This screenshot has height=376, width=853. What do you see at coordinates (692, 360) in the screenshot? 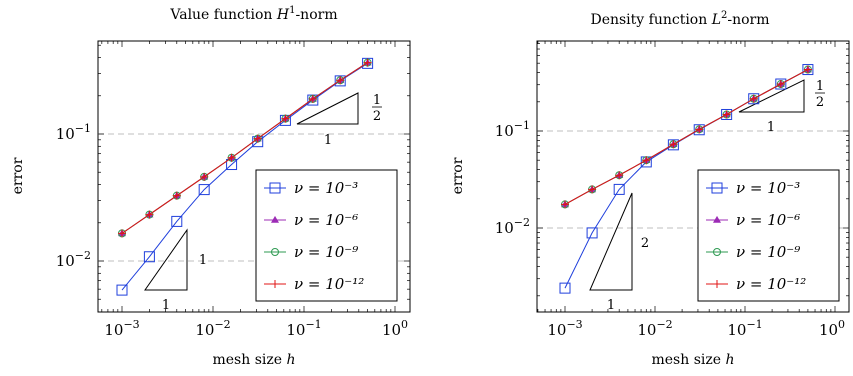
I see `x-axis-label: mesh size h` at bounding box center [692, 360].